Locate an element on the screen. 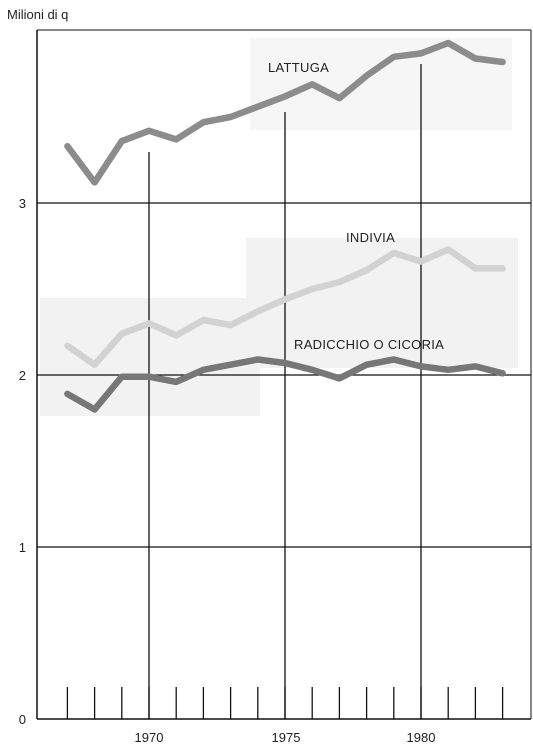  x-tick-marks is located at coordinates (285, 703).